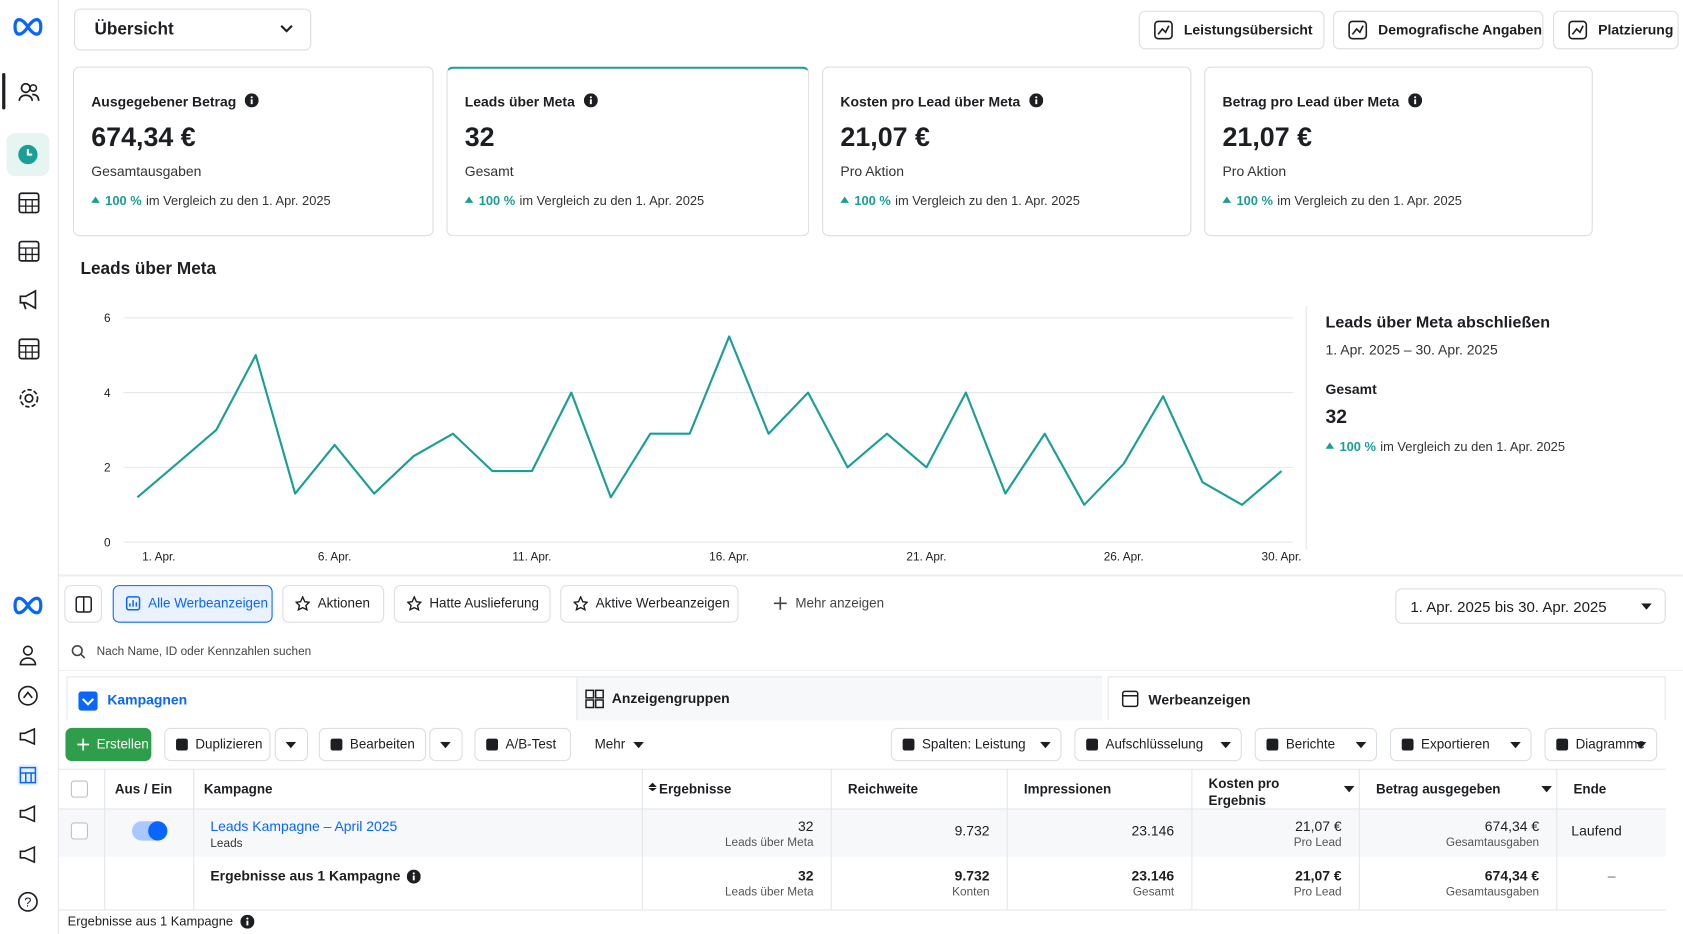 The height and width of the screenshot is (934, 1683). What do you see at coordinates (872, 171) in the screenshot?
I see `card-subtitle: Pro Aktion` at bounding box center [872, 171].